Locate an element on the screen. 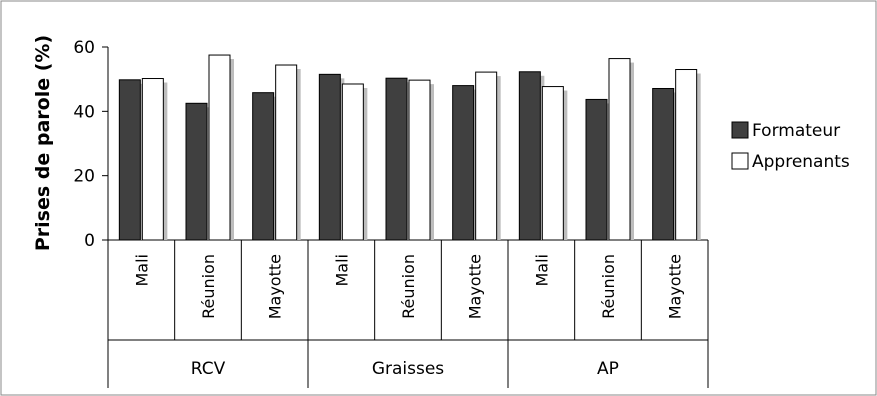 The width and height of the screenshot is (877, 396). legend-label: Formateur is located at coordinates (796, 131).